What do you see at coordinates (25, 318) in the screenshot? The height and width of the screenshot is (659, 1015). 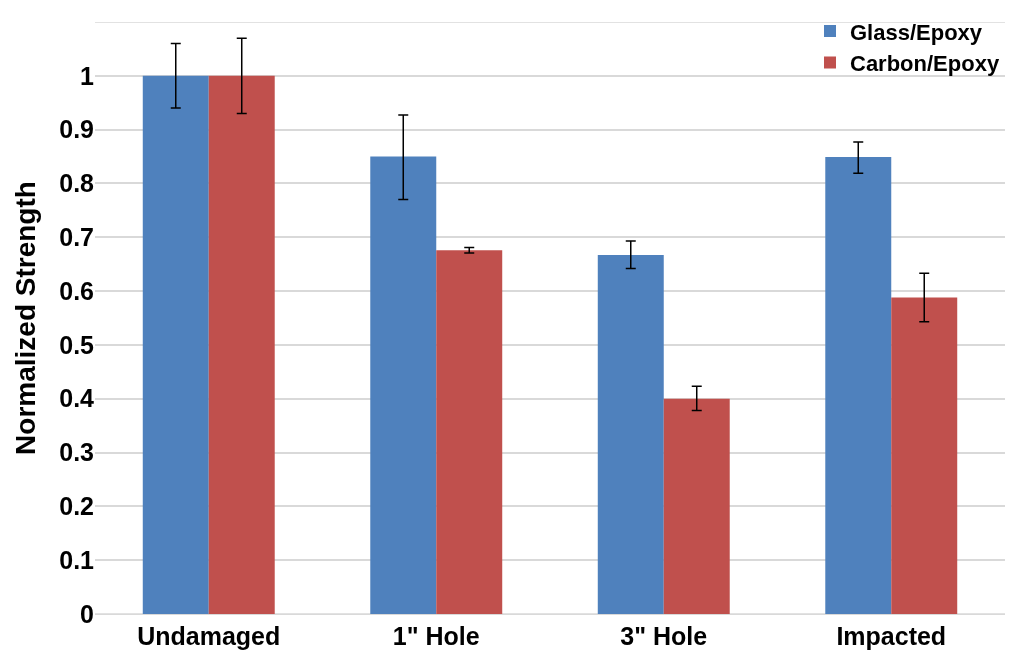 I see `y-axis-title: Normalized Strength` at bounding box center [25, 318].